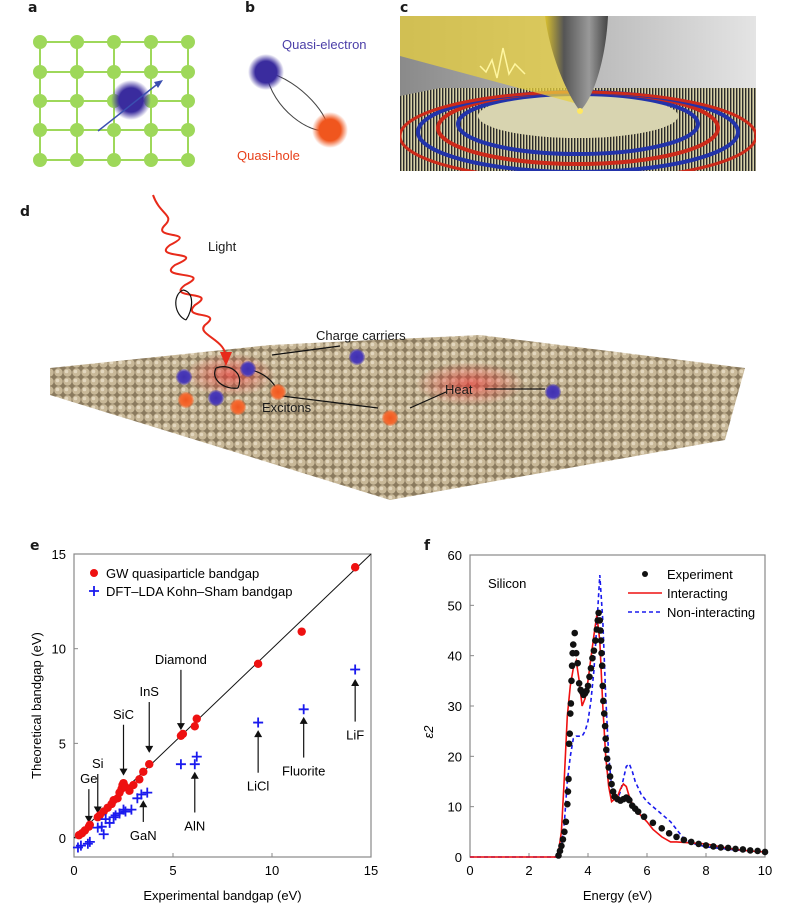 The height and width of the screenshot is (909, 804). I want to click on annotation-label: SiC, so click(123, 714).